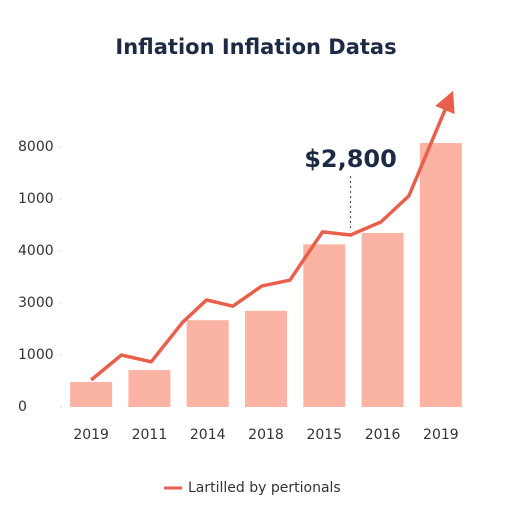  What do you see at coordinates (208, 435) in the screenshot?
I see `x-tick-label: 2014` at bounding box center [208, 435].